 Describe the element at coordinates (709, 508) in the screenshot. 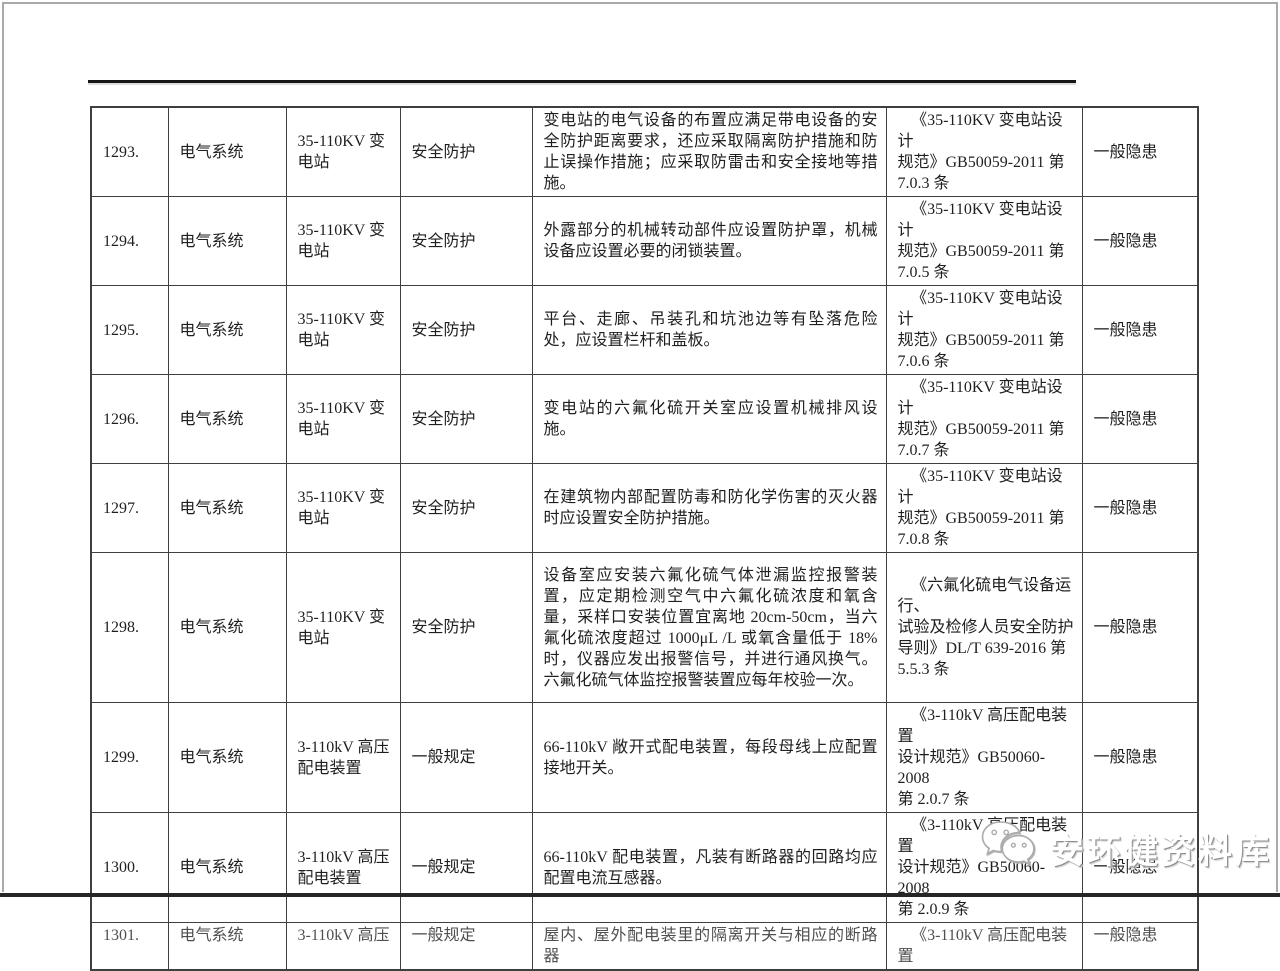

I see `description-cell: 在建筑物内部配置防毒和防化学伤害的灭火器时应设置安全防护措施。` at that location.